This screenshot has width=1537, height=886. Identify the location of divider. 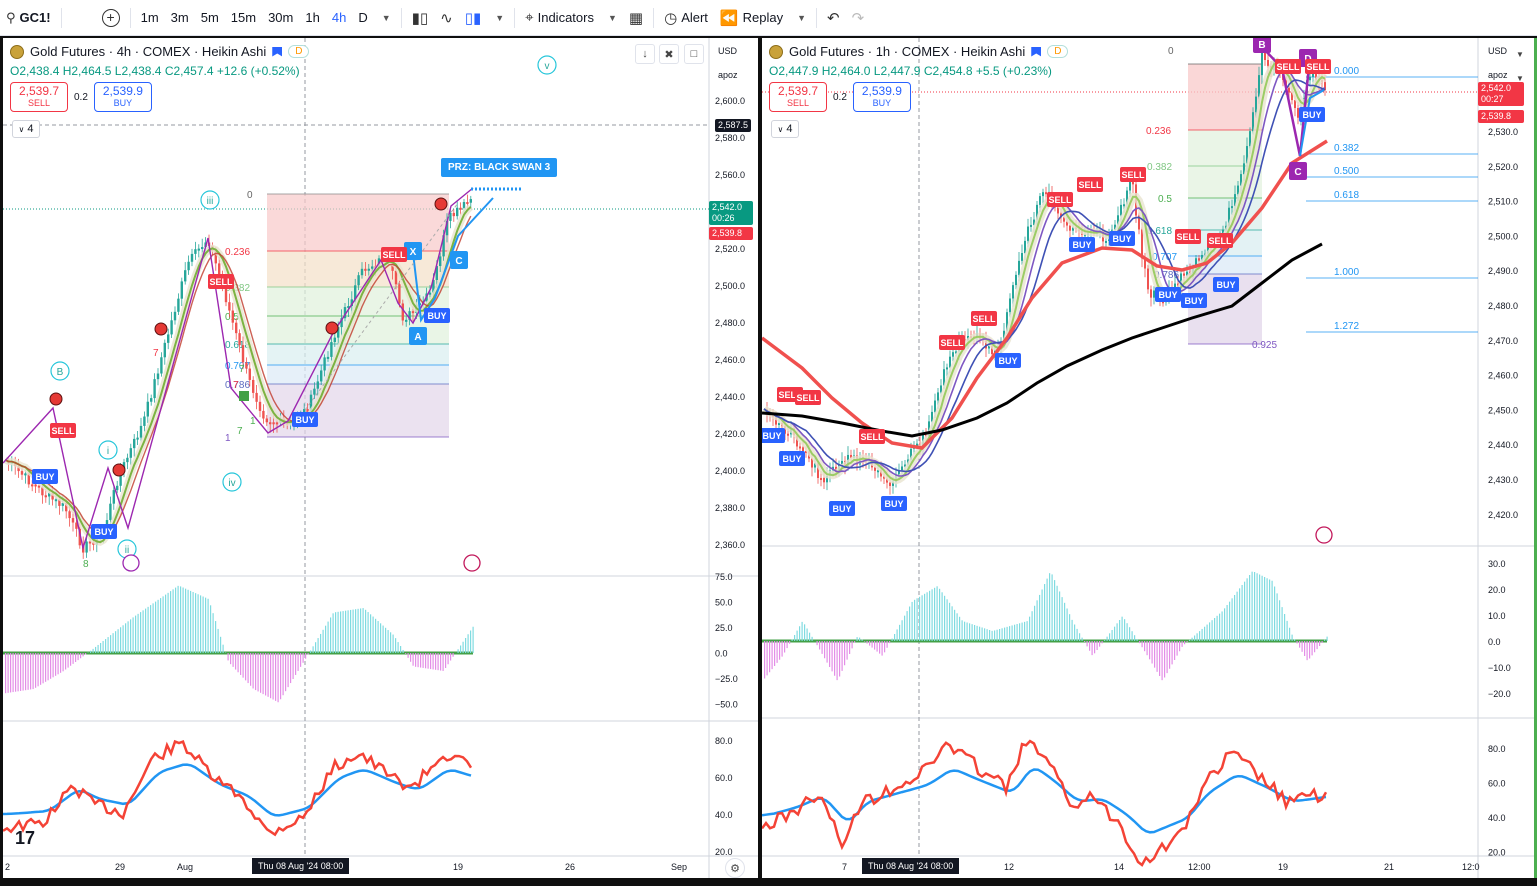
(61, 17).